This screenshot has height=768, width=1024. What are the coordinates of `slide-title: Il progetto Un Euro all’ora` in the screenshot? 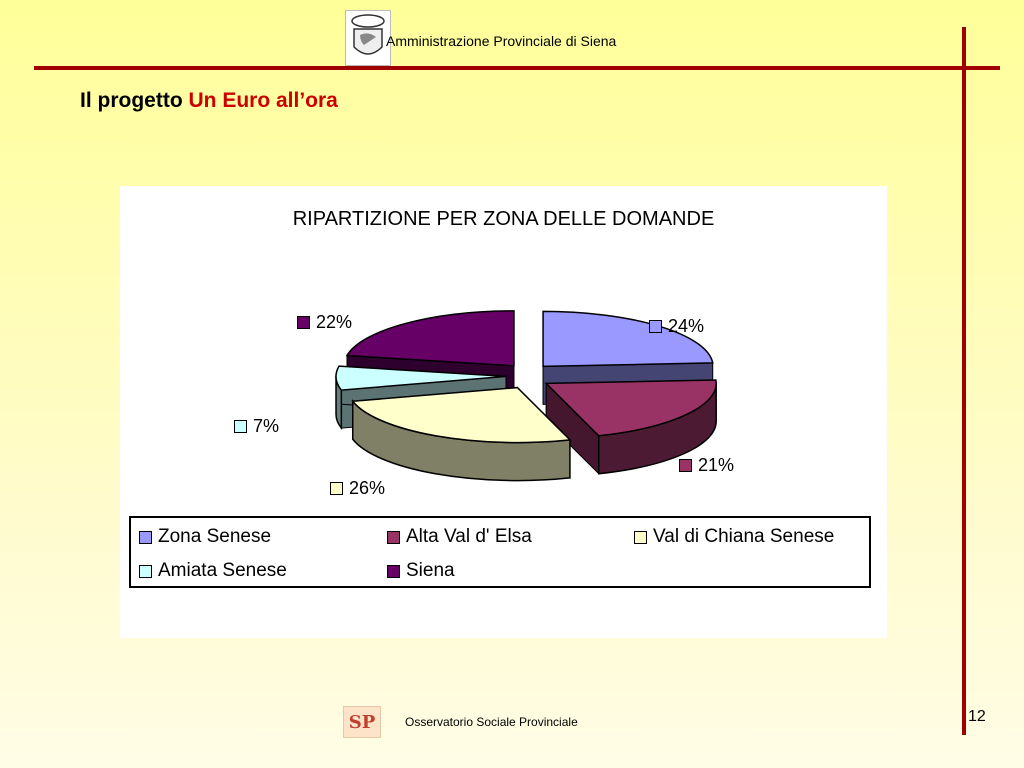 It's located at (209, 101).